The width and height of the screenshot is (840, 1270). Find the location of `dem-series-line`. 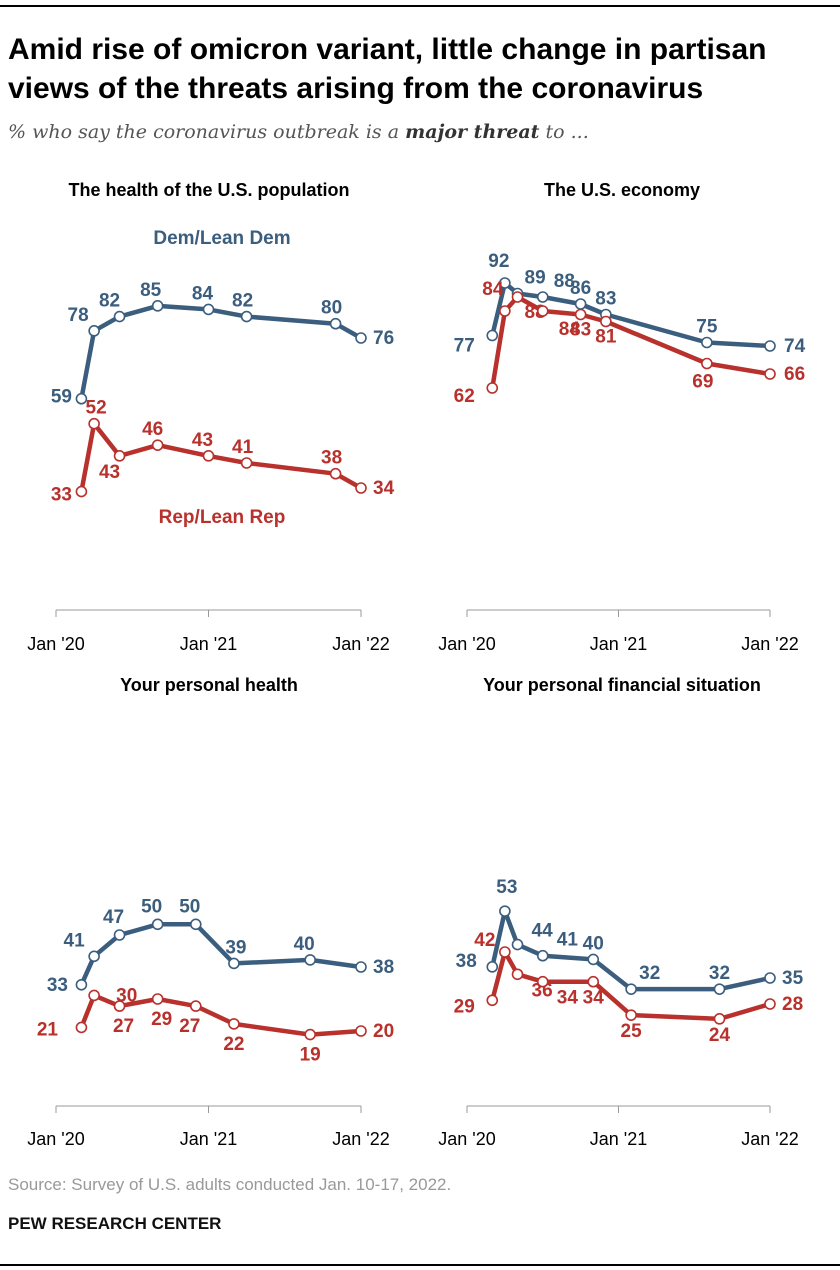

dem-series-line is located at coordinates (631, 950).